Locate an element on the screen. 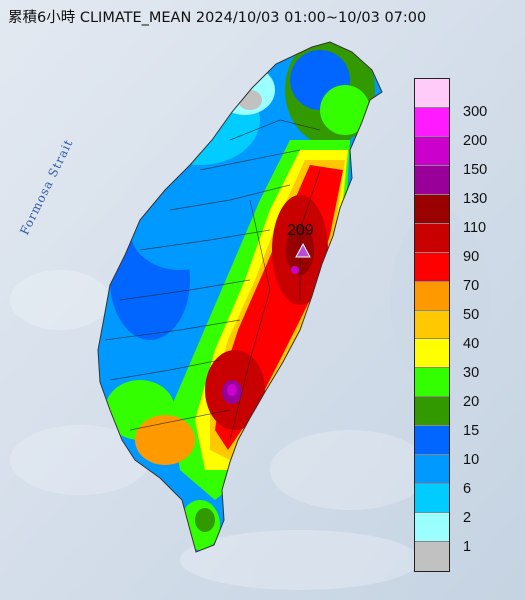 The width and height of the screenshot is (525, 600). legend-label: 150 is located at coordinates (475, 170).